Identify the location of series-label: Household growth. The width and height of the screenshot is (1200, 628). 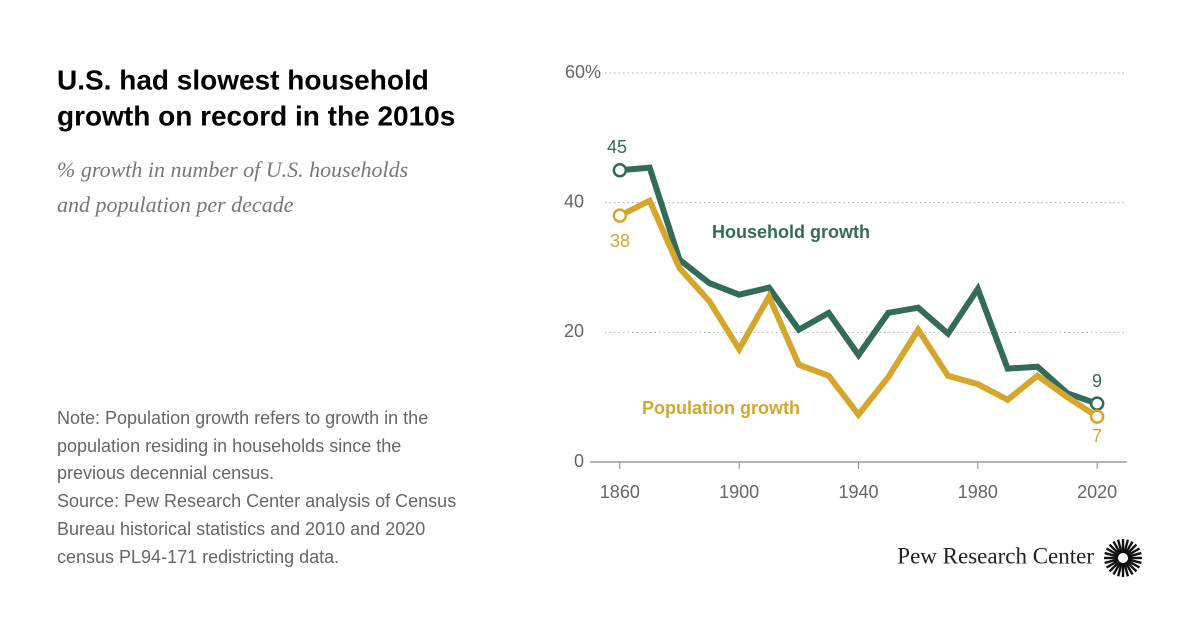
(791, 232).